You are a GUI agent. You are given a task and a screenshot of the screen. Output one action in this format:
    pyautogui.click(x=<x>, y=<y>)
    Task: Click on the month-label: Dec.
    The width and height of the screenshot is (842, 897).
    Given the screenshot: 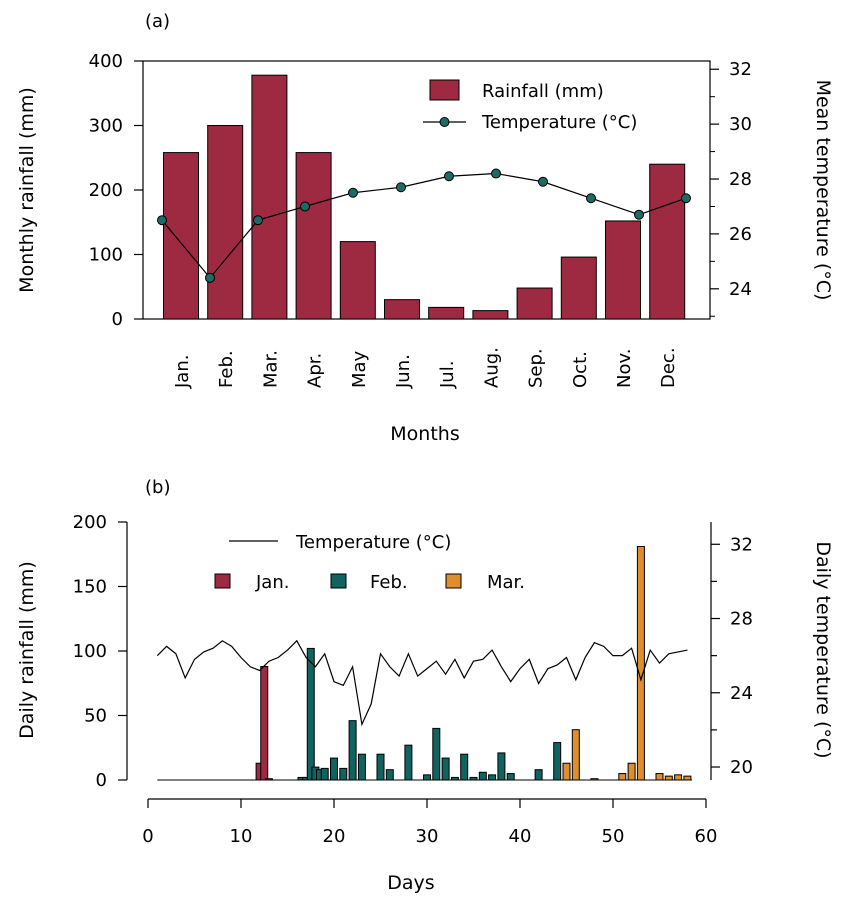 What is the action you would take?
    pyautogui.click(x=668, y=367)
    